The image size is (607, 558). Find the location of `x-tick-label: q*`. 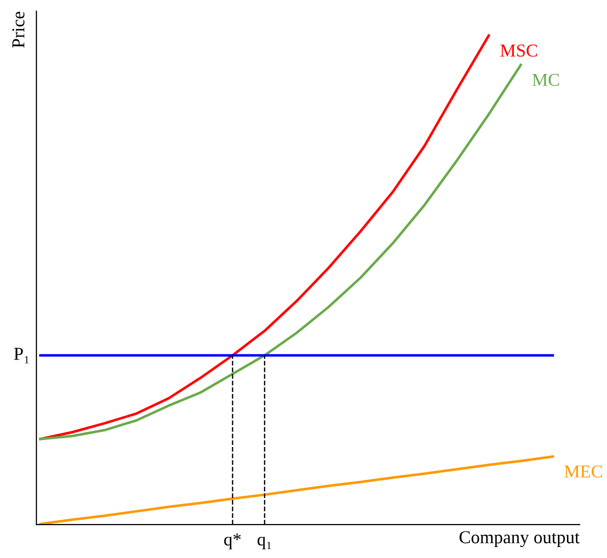

x-tick-label: q* is located at coordinates (232, 542).